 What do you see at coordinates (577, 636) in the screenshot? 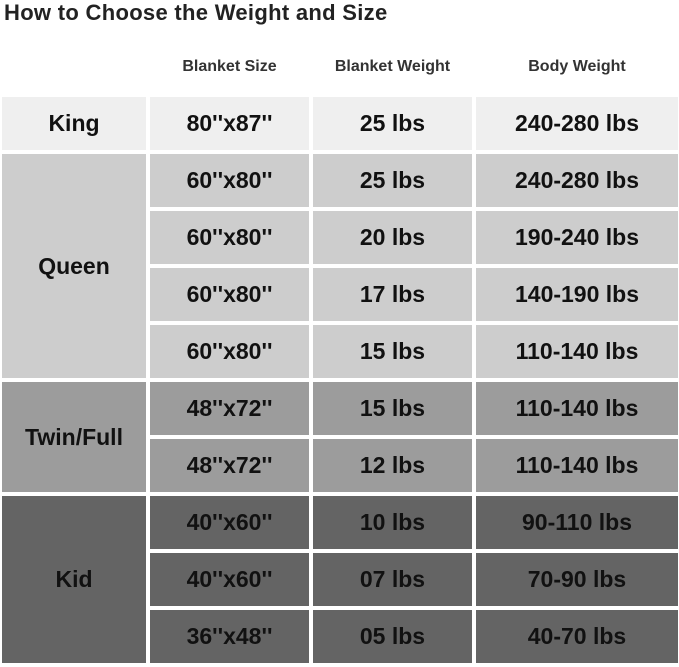
I see `cell-body: 40-70 lbs` at bounding box center [577, 636].